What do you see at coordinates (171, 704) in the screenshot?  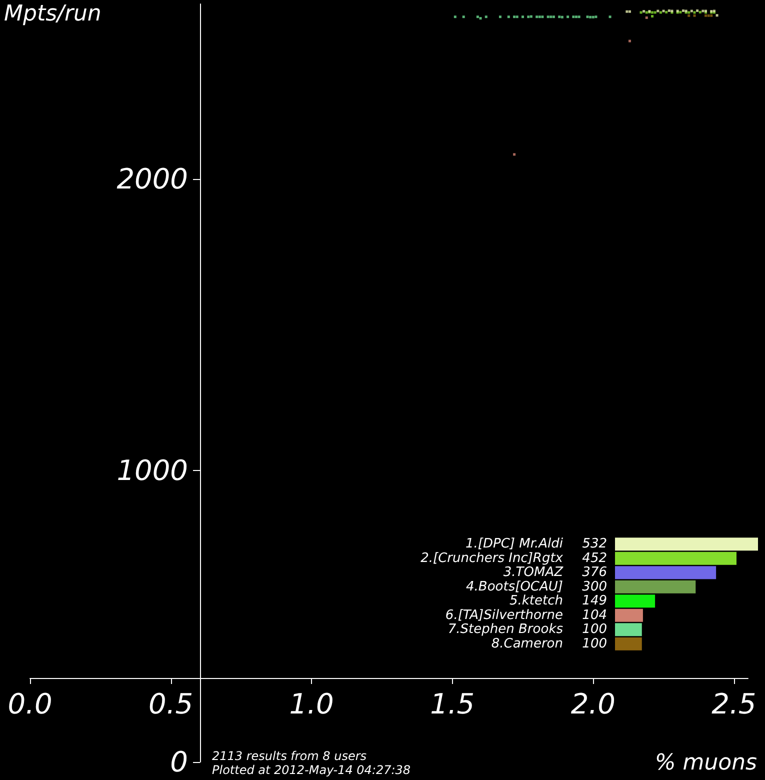 I see `x-tick-label: 0.5` at bounding box center [171, 704].